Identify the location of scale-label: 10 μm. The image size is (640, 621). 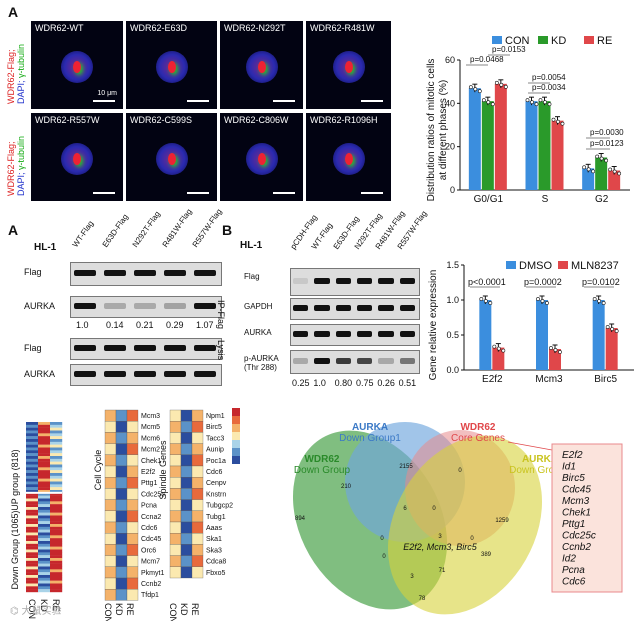
(107, 93).